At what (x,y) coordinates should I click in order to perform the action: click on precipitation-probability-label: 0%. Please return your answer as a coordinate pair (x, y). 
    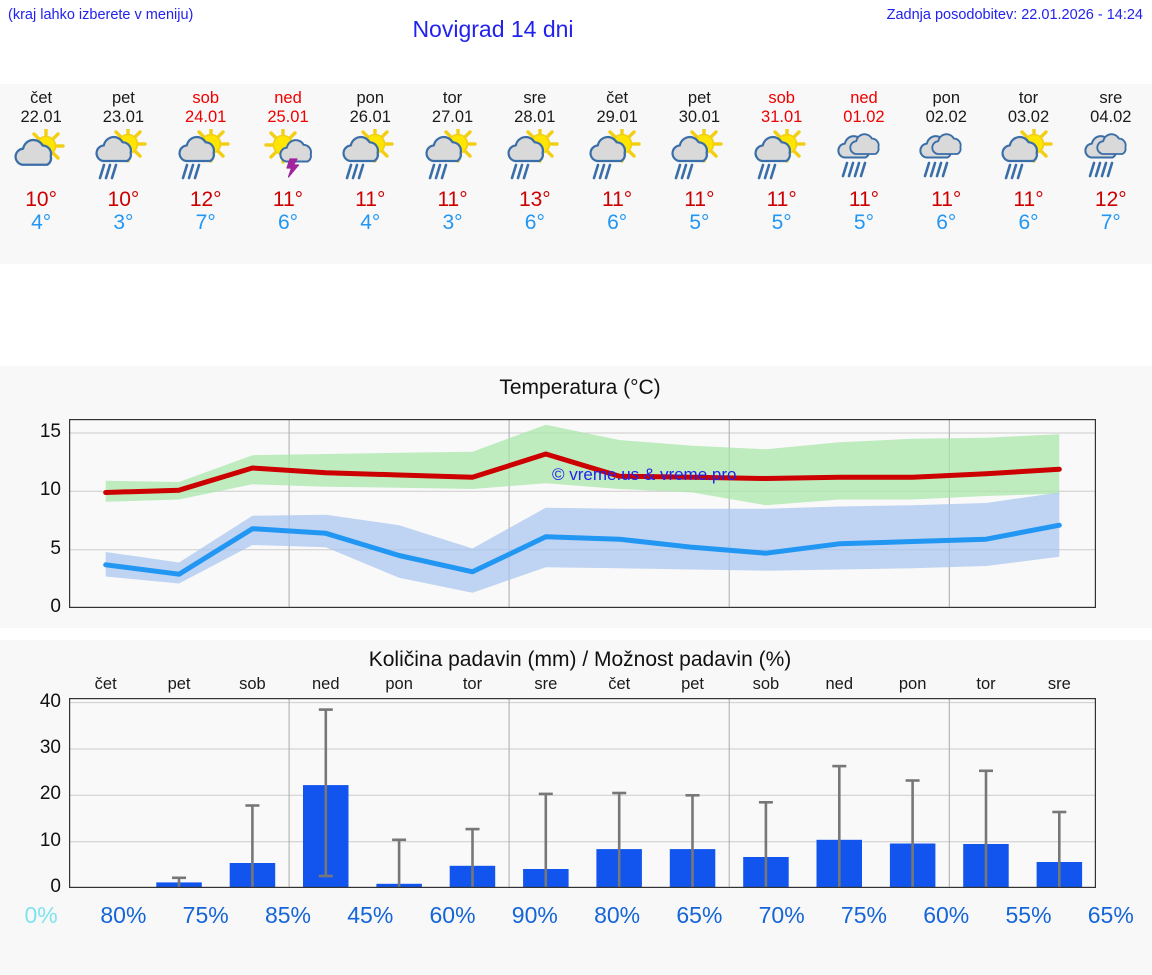
    Looking at the image, I should click on (41, 915).